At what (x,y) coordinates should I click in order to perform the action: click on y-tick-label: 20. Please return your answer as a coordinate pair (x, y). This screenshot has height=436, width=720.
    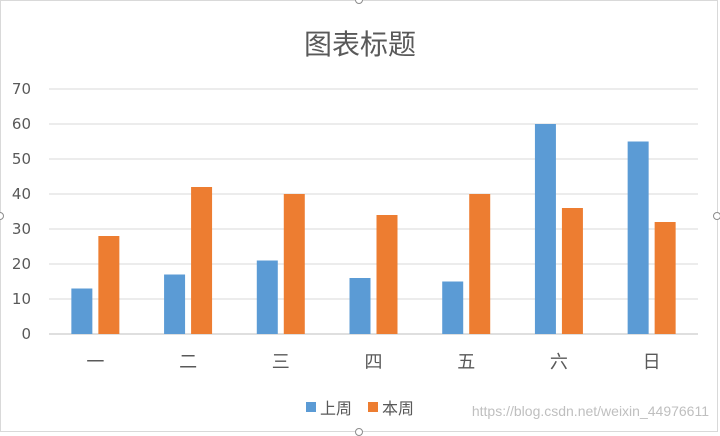
    Looking at the image, I should click on (21, 264).